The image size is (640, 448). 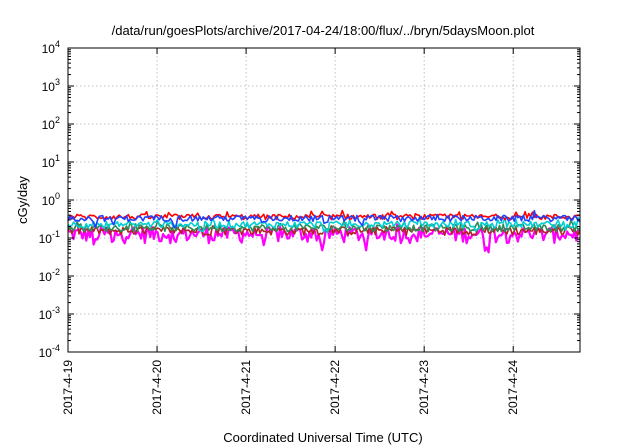 I want to click on y-tick-label: 10¹, so click(x=51, y=161).